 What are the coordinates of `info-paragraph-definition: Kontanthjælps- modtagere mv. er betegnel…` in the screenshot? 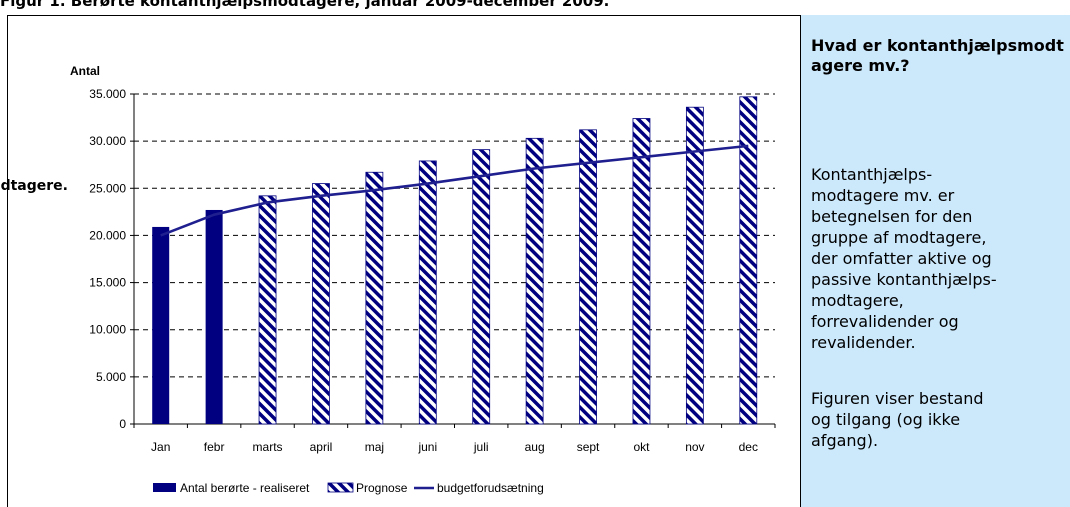 It's located at (904, 258).